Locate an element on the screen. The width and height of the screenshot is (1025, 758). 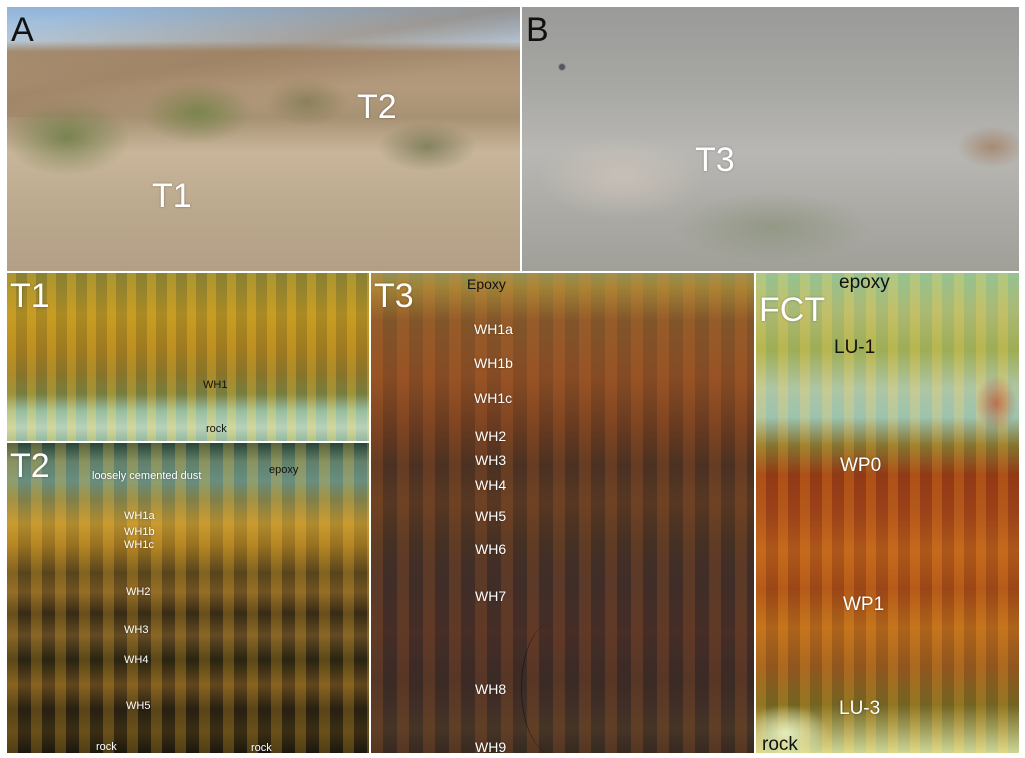
micrograph-title-t1: T1 is located at coordinates (30, 296).